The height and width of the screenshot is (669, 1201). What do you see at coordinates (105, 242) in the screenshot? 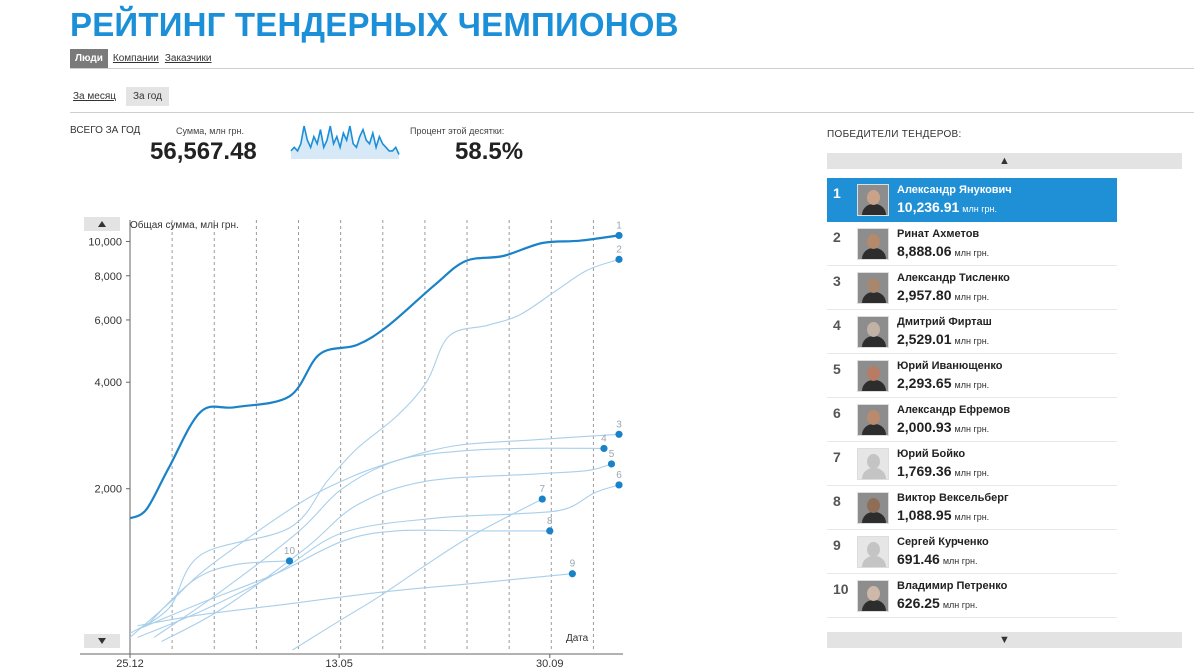
I see `y-tick-label: 10,000` at bounding box center [105, 242].